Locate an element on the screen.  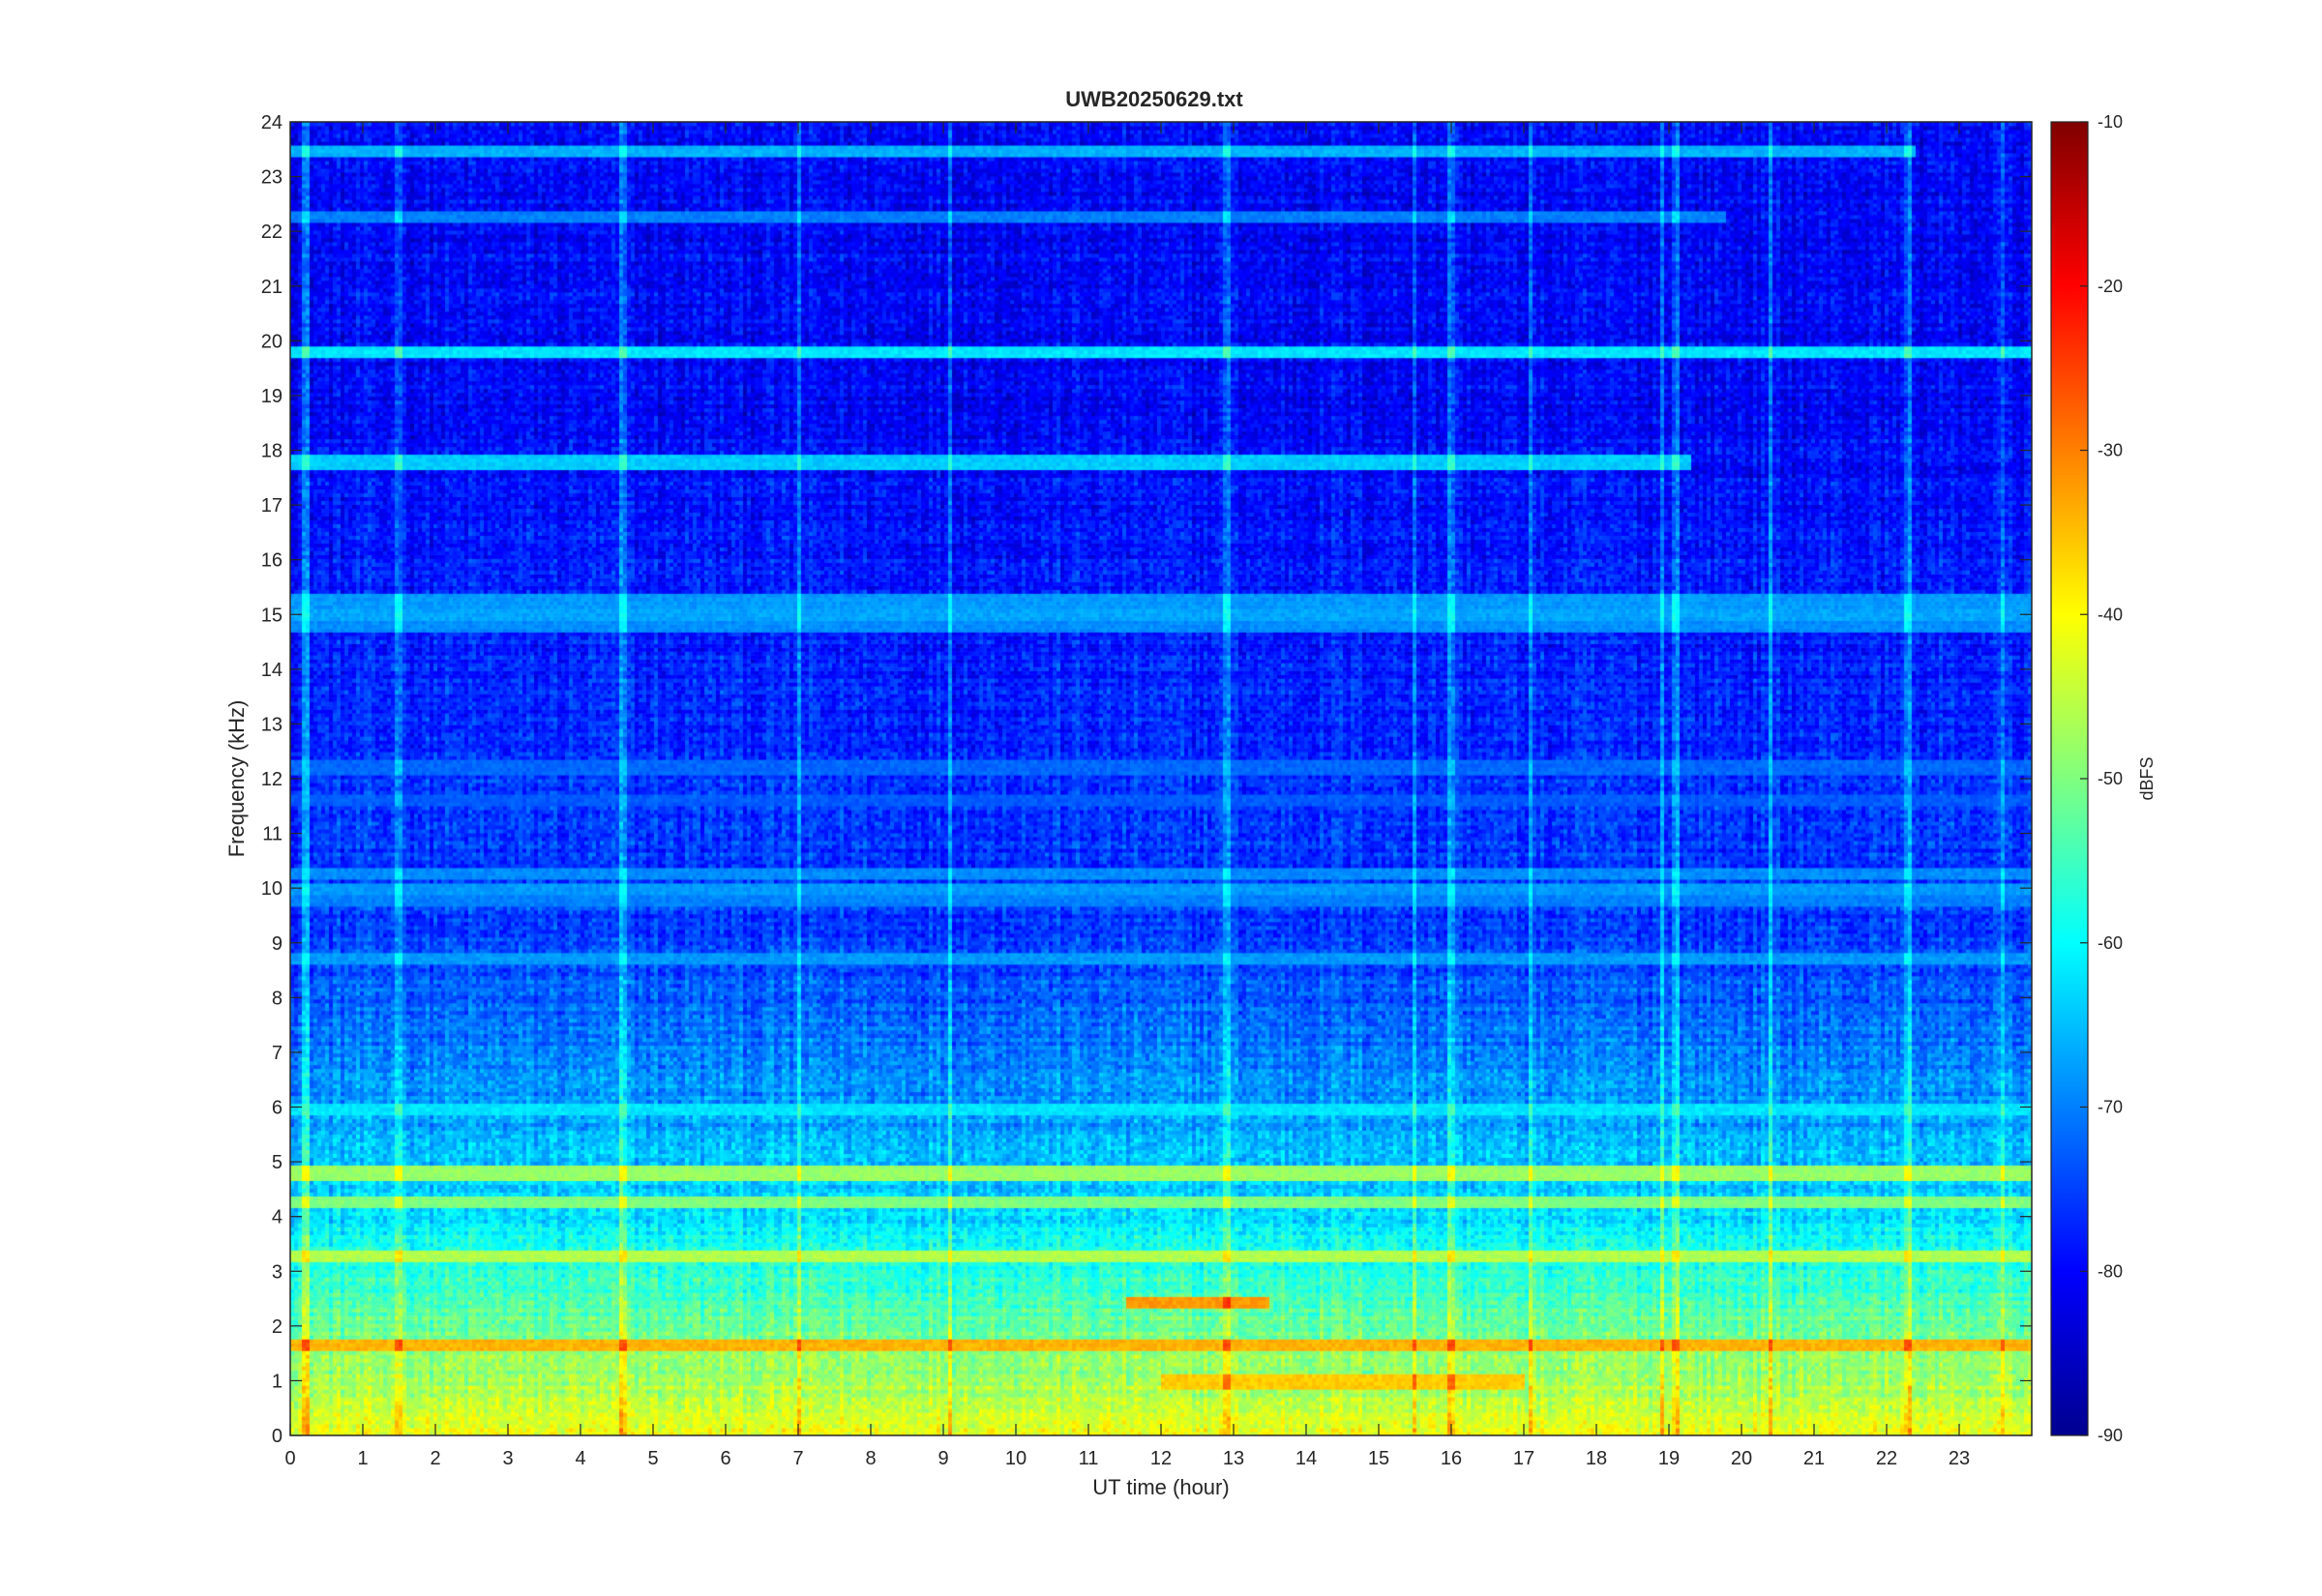
x-tick-label: 9 is located at coordinates (943, 1458).